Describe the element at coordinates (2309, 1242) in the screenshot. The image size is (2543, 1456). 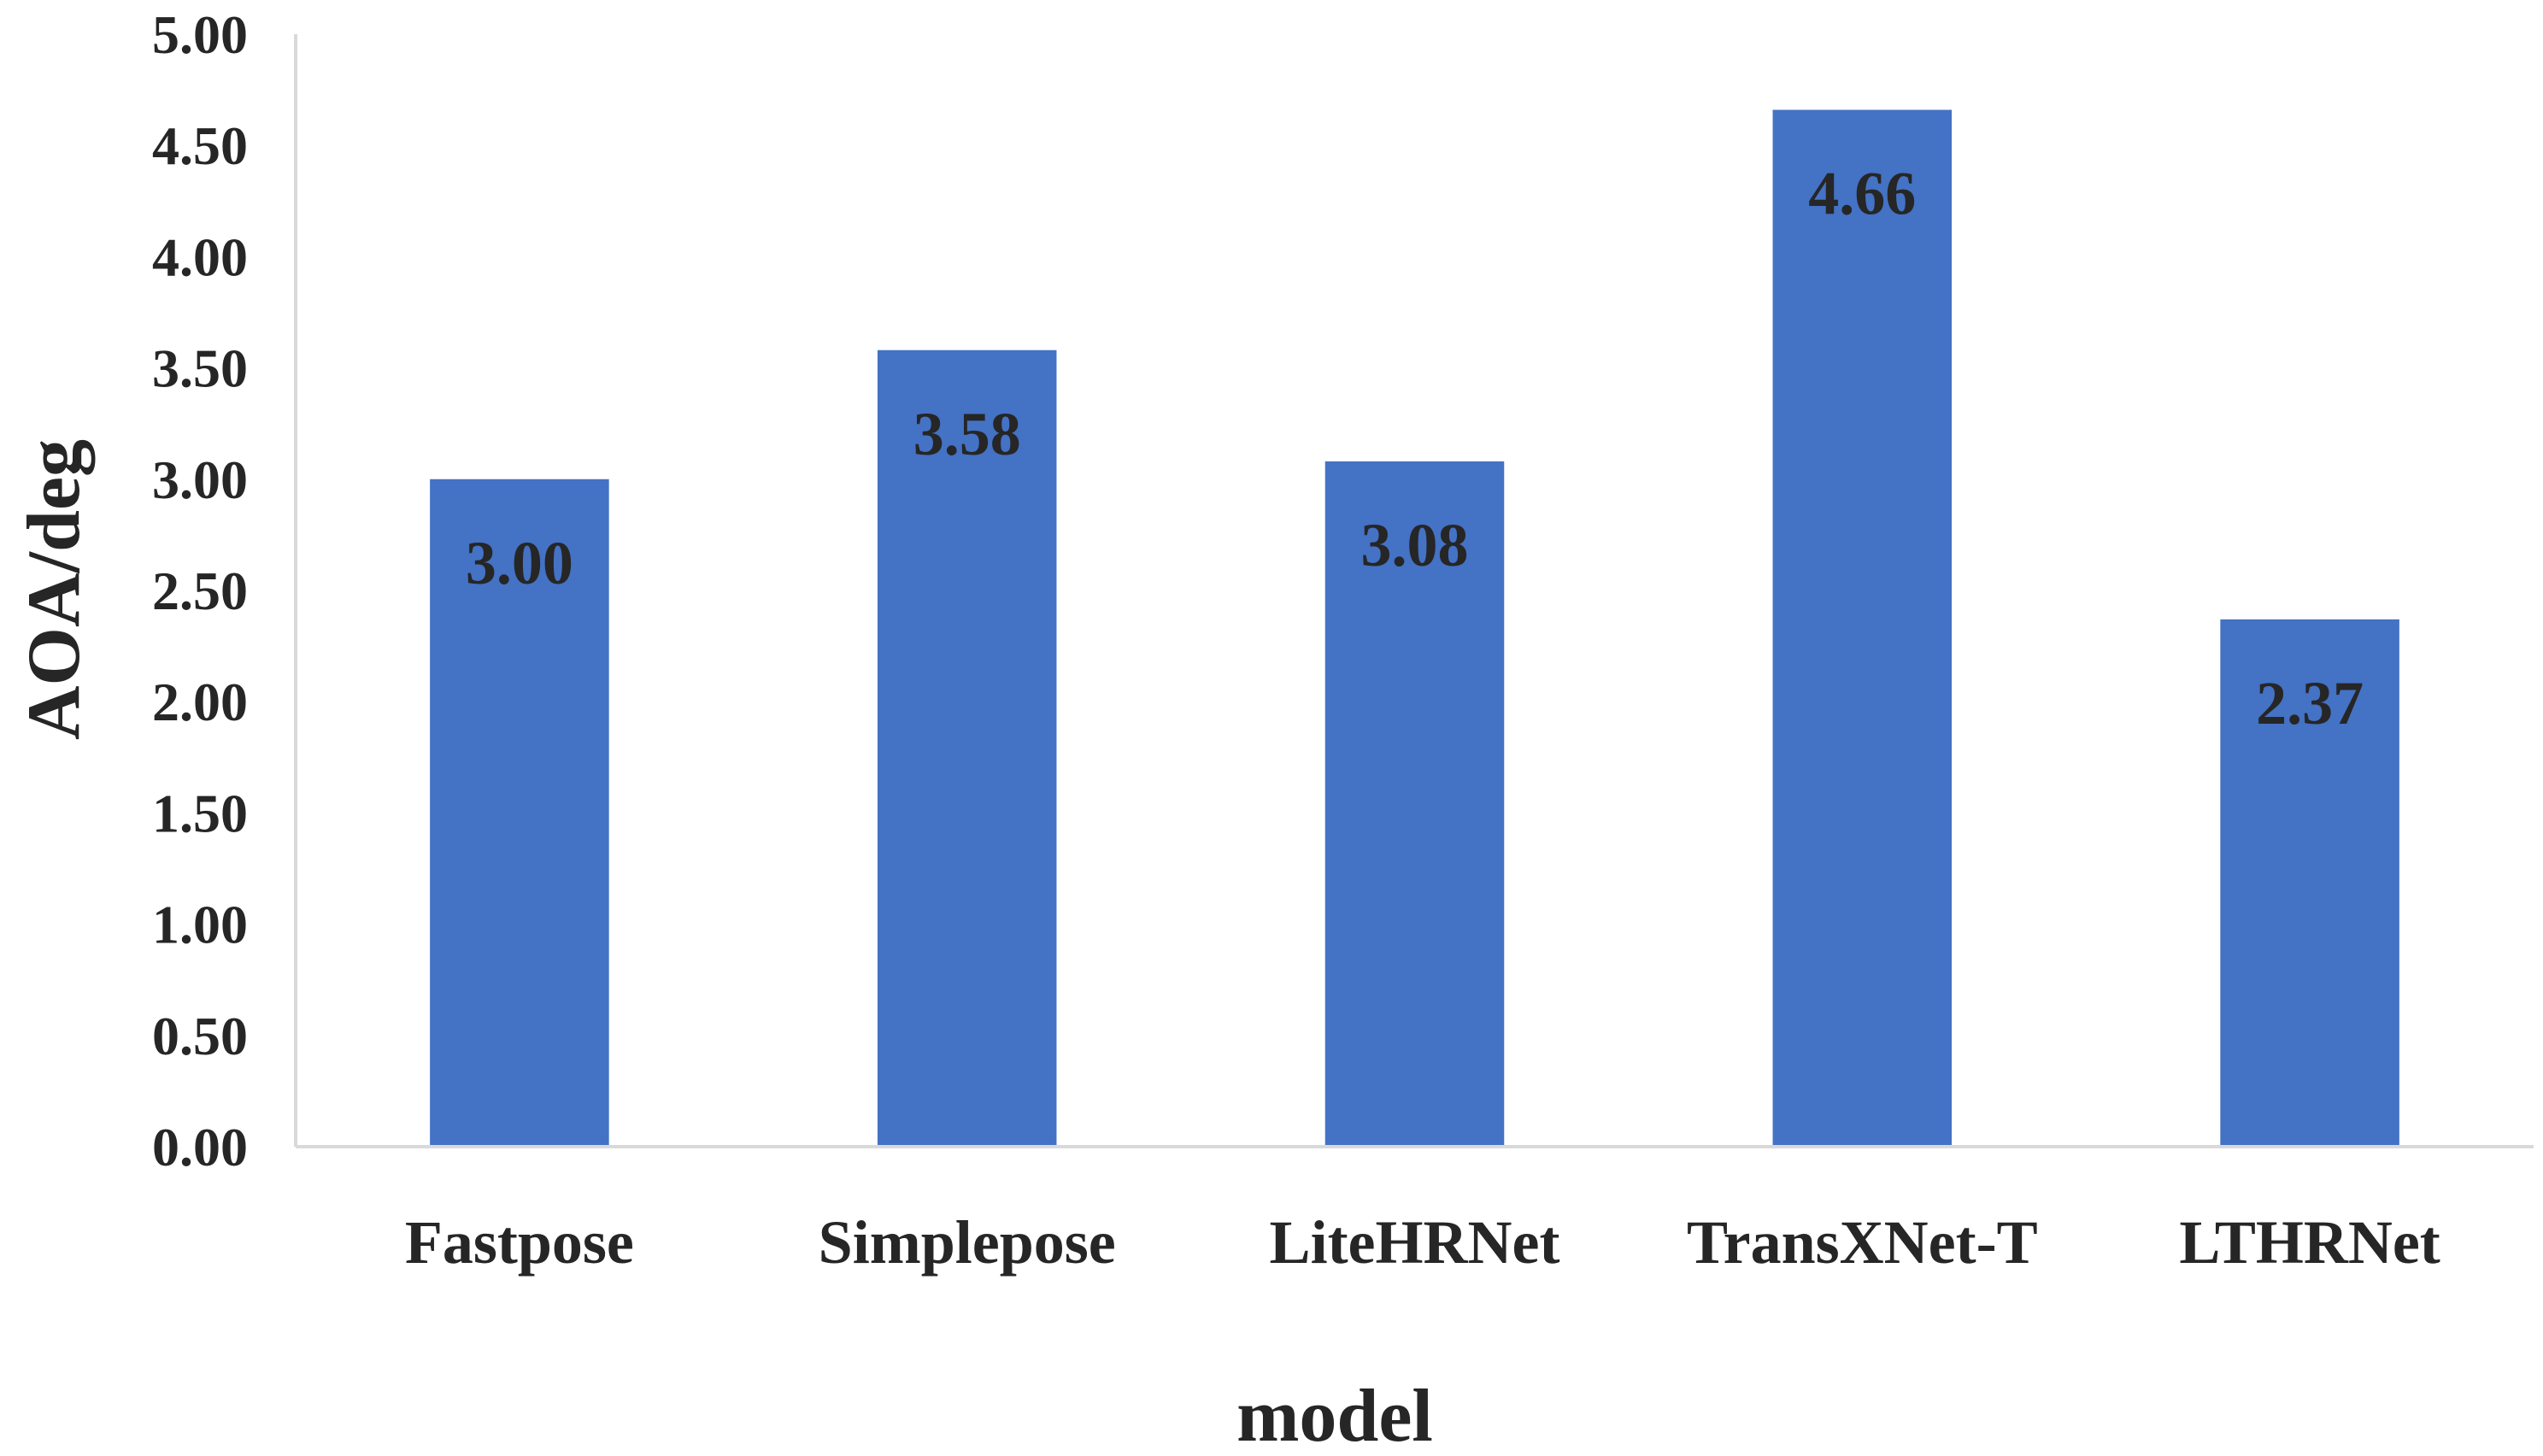
I see `x-tick-label: LTHRNet` at that location.